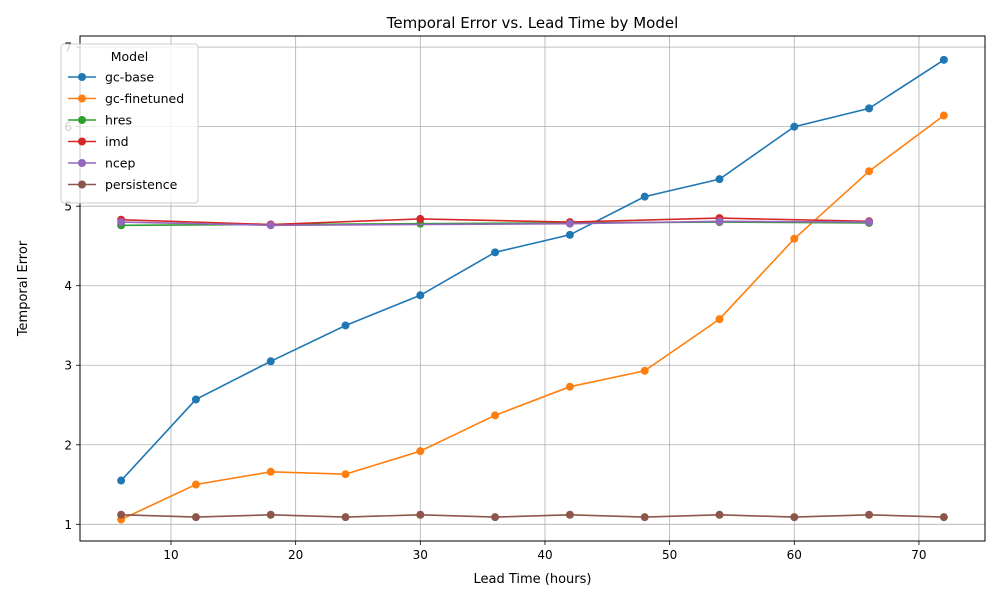 The height and width of the screenshot is (600, 1000). I want to click on legend-item: gc-base, so click(111, 77).